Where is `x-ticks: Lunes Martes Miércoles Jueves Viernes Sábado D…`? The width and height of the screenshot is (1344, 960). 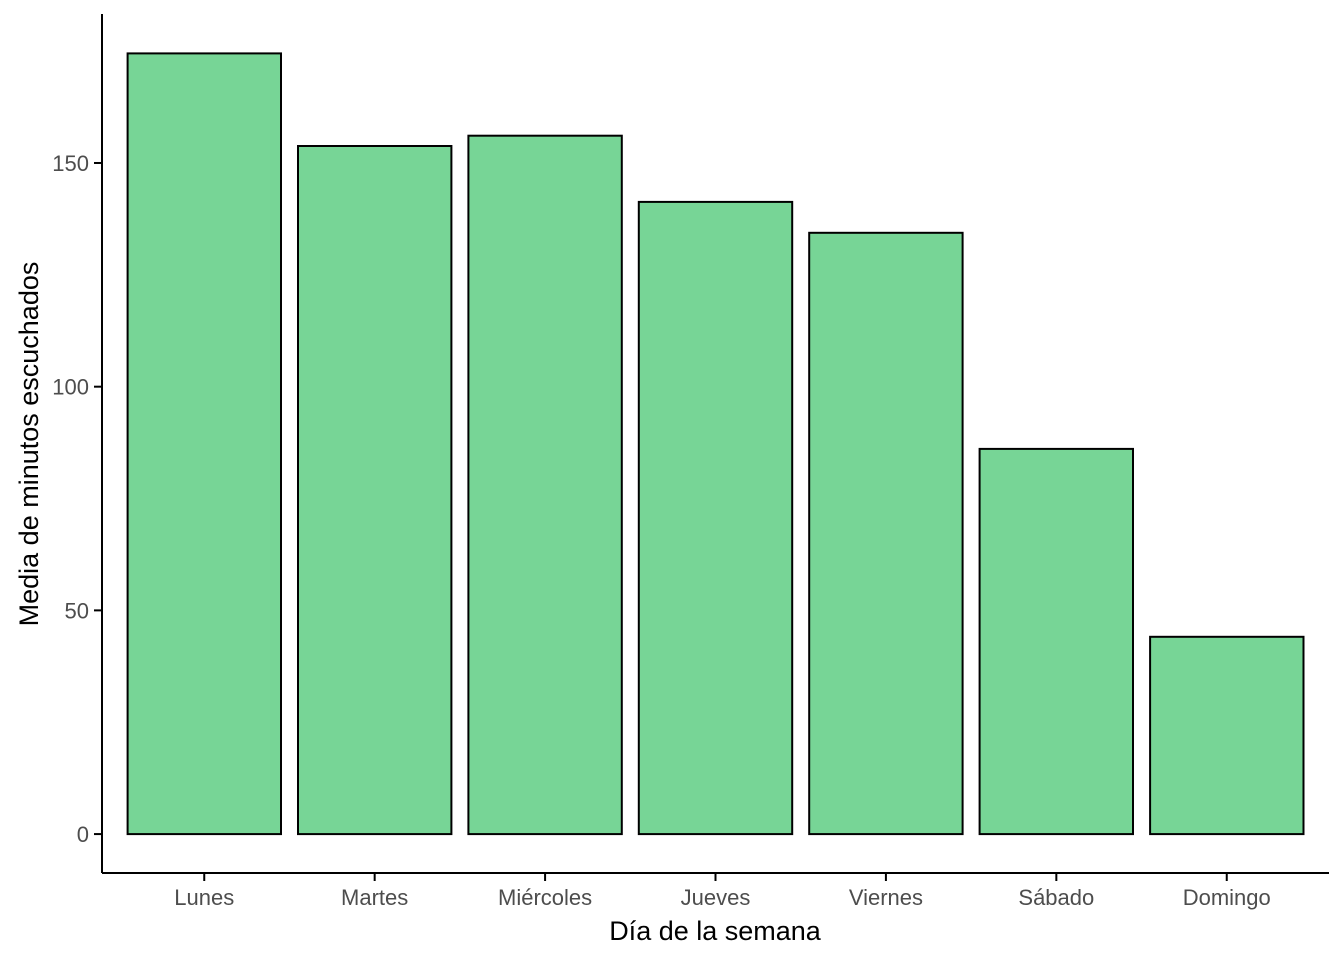
x-ticks: Lunes Martes Miércoles Jueves Viernes Sábado D… is located at coordinates (722, 891).